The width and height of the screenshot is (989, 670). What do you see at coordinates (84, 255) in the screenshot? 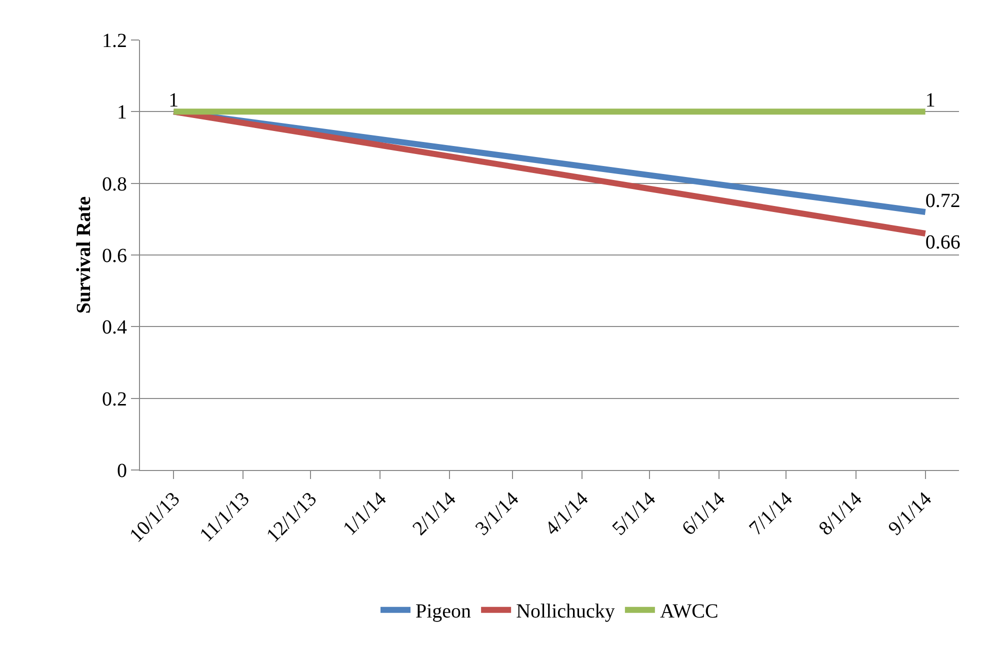
I see `y-axis-title: Survival Rate` at bounding box center [84, 255].